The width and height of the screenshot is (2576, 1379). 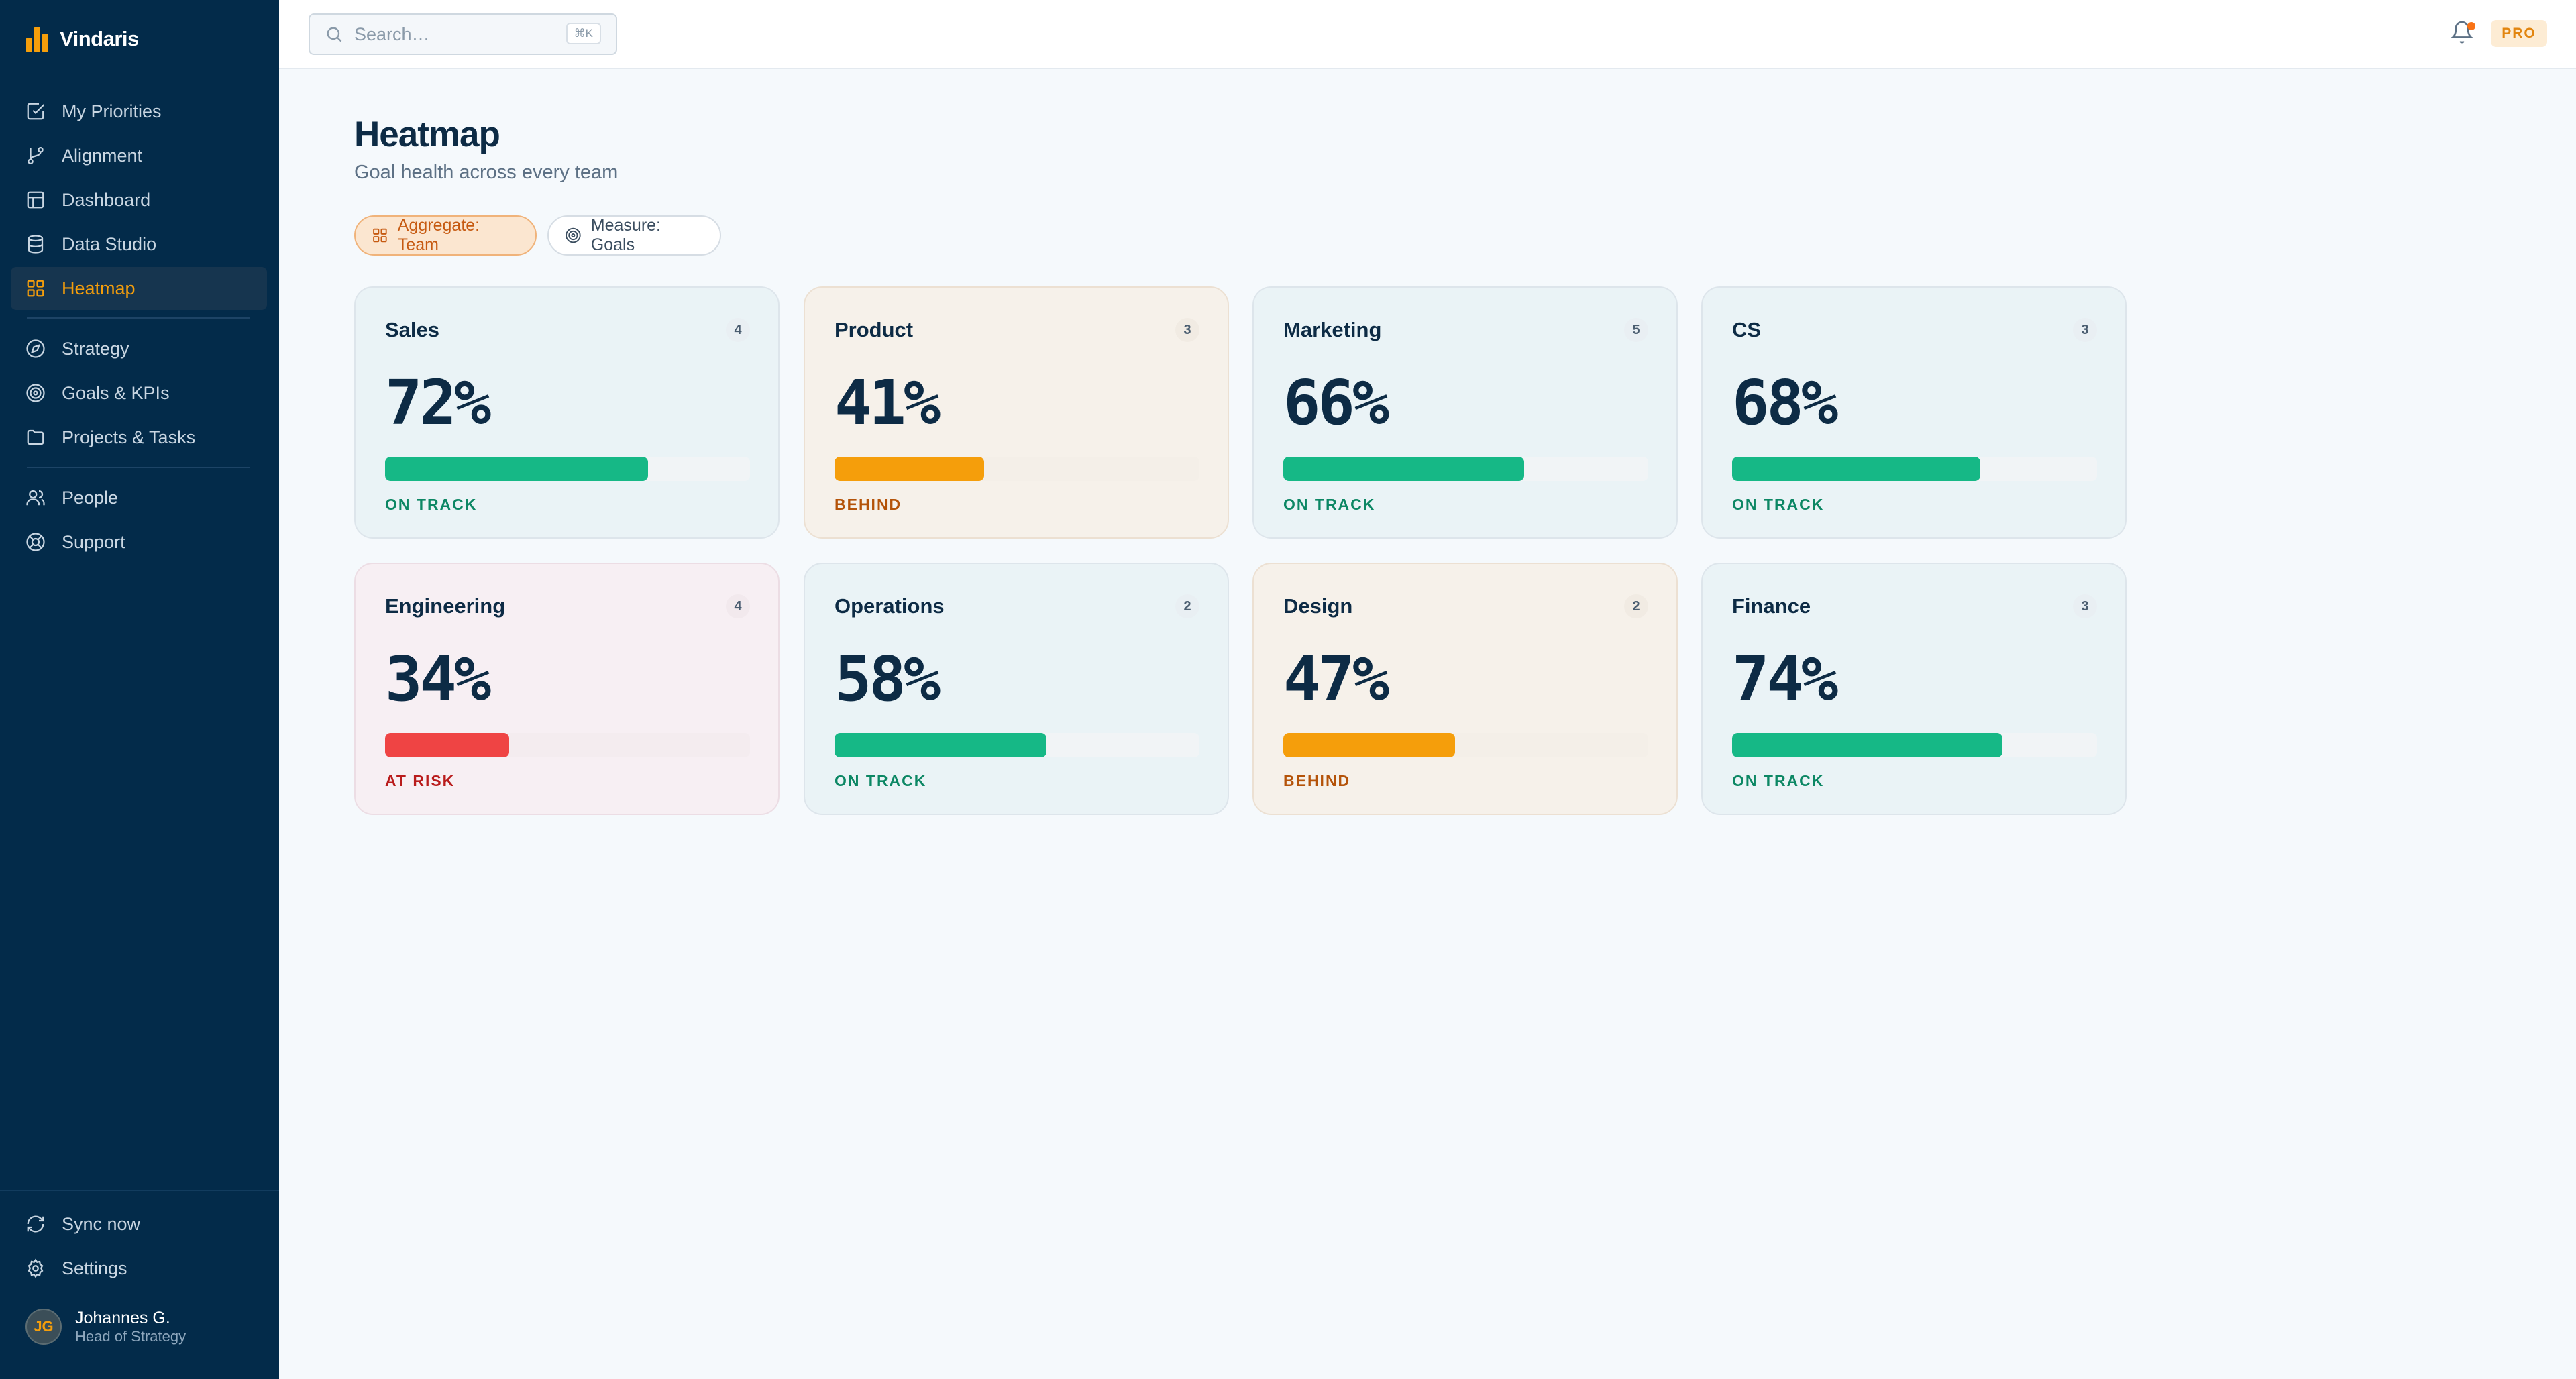 What do you see at coordinates (1427, 34) in the screenshot?
I see `topbar: Search… ⌘K PRO` at bounding box center [1427, 34].